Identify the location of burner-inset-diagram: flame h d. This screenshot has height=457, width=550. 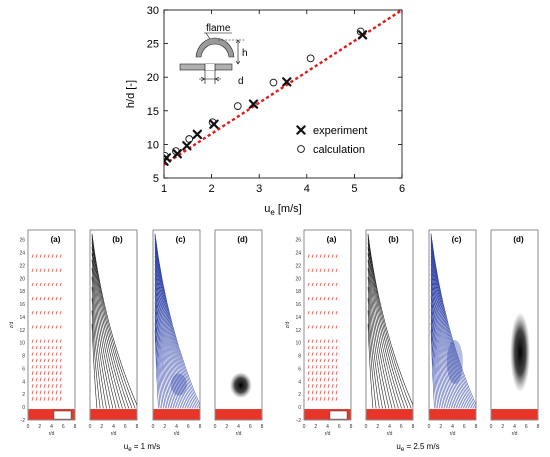
(213, 55).